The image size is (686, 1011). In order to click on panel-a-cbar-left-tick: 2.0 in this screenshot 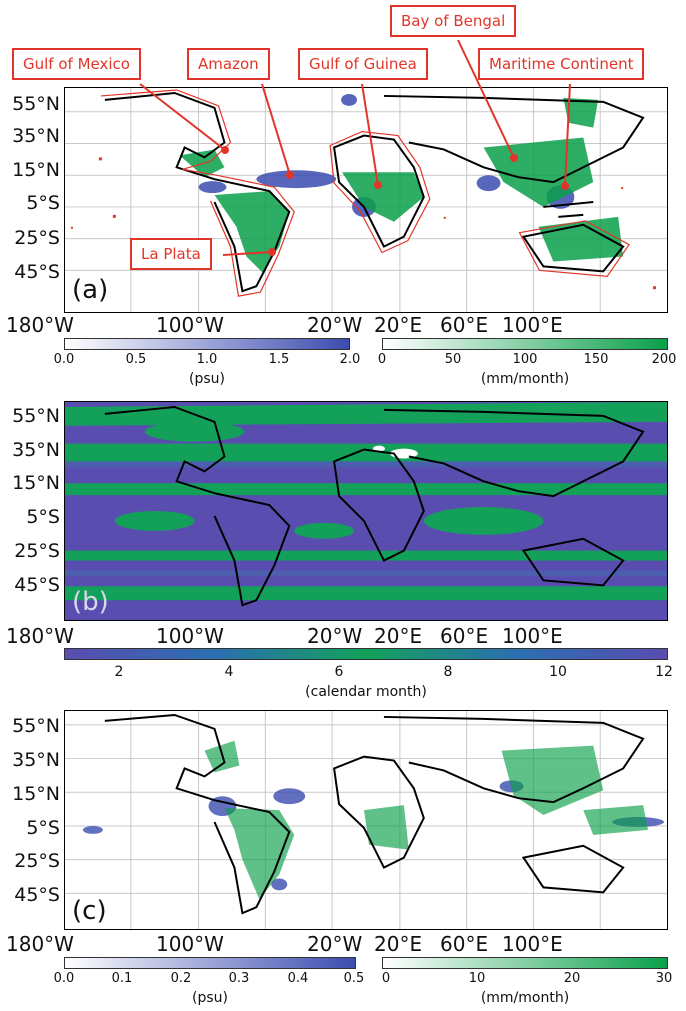, I will do `click(350, 359)`.